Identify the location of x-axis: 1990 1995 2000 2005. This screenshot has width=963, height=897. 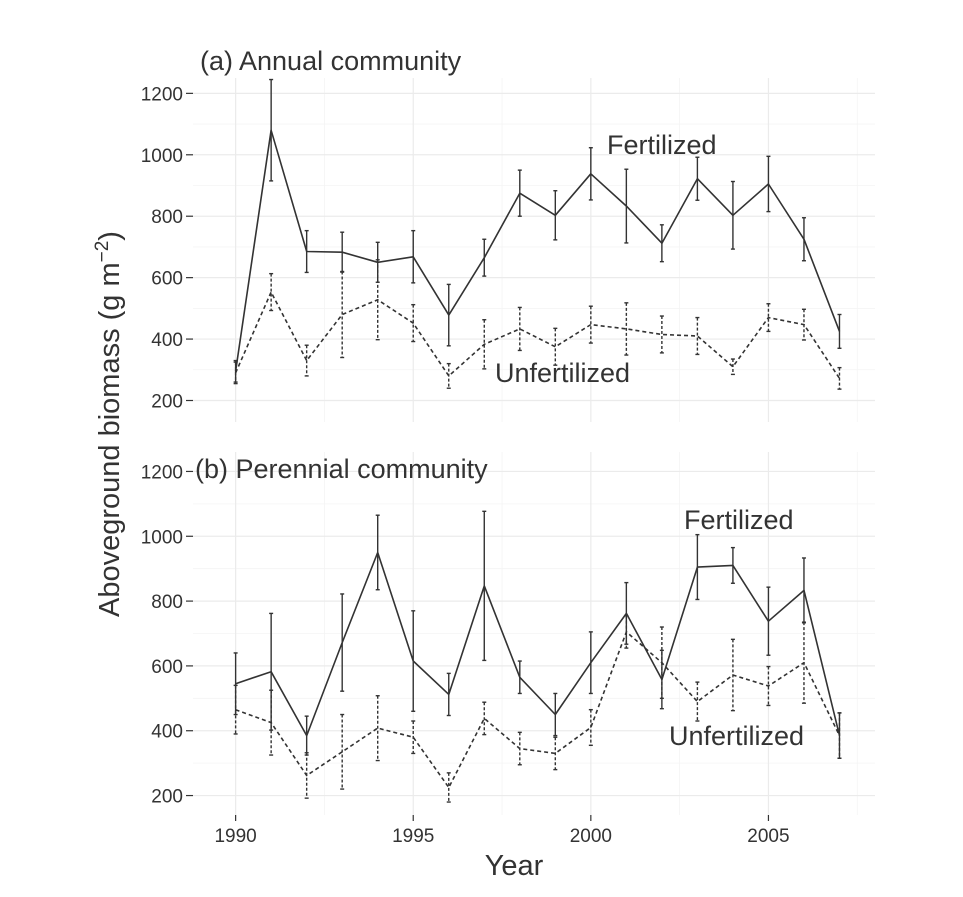
(502, 831).